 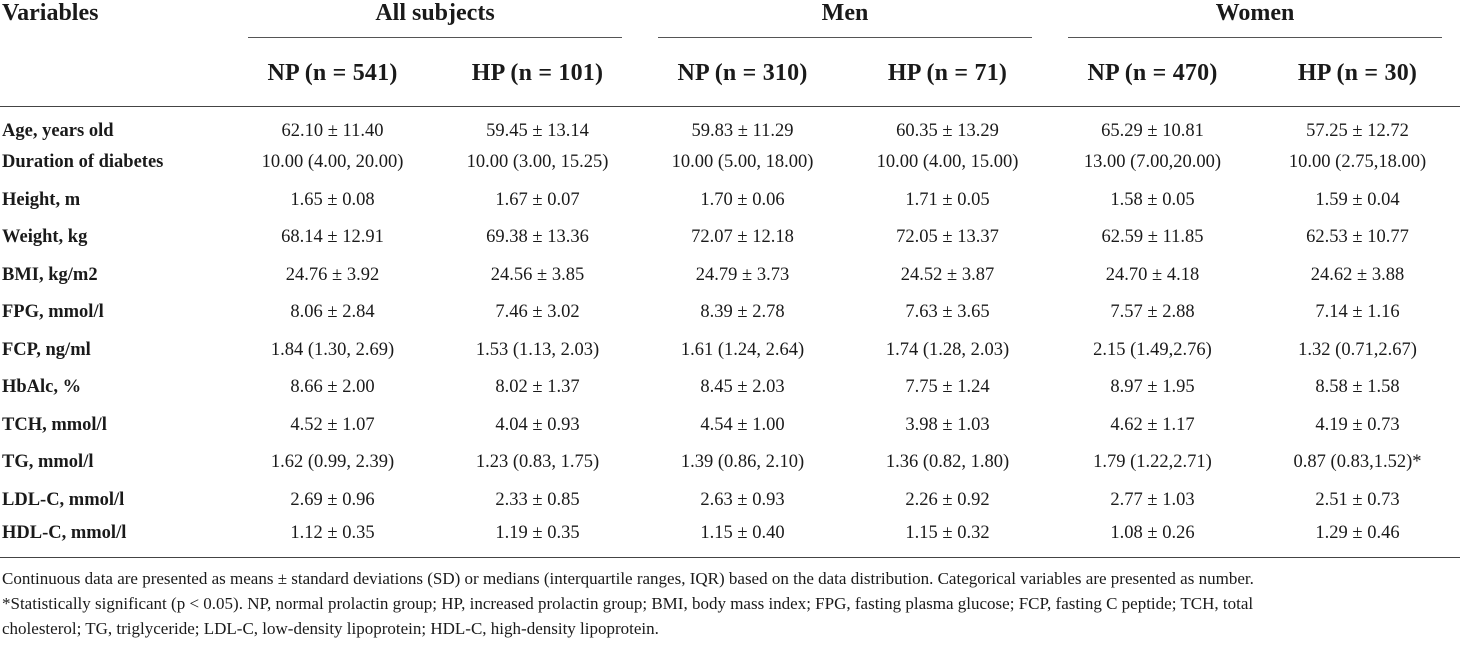 What do you see at coordinates (1357, 162) in the screenshot?
I see `table-cell: 10.00 (2.75,18.00)` at bounding box center [1357, 162].